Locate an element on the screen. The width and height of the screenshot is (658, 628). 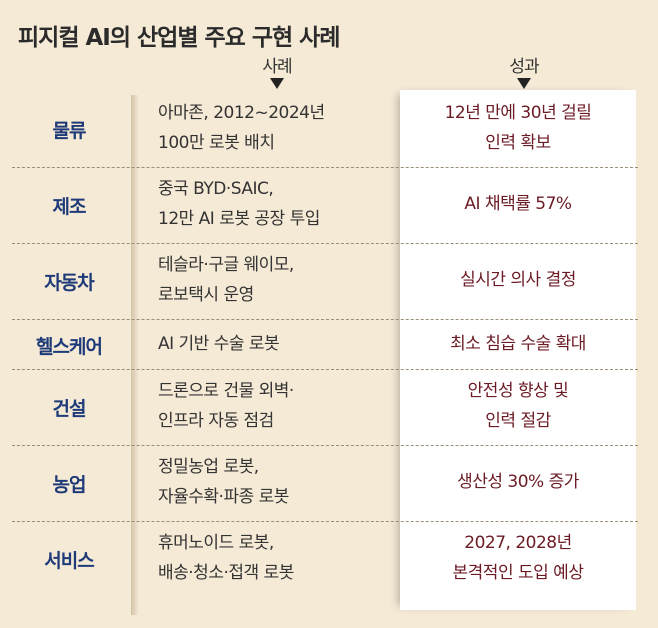
example-cell: 중국 BYD·SAIC, 12만 AI 로봇 공장 투입 is located at coordinates (277, 204).